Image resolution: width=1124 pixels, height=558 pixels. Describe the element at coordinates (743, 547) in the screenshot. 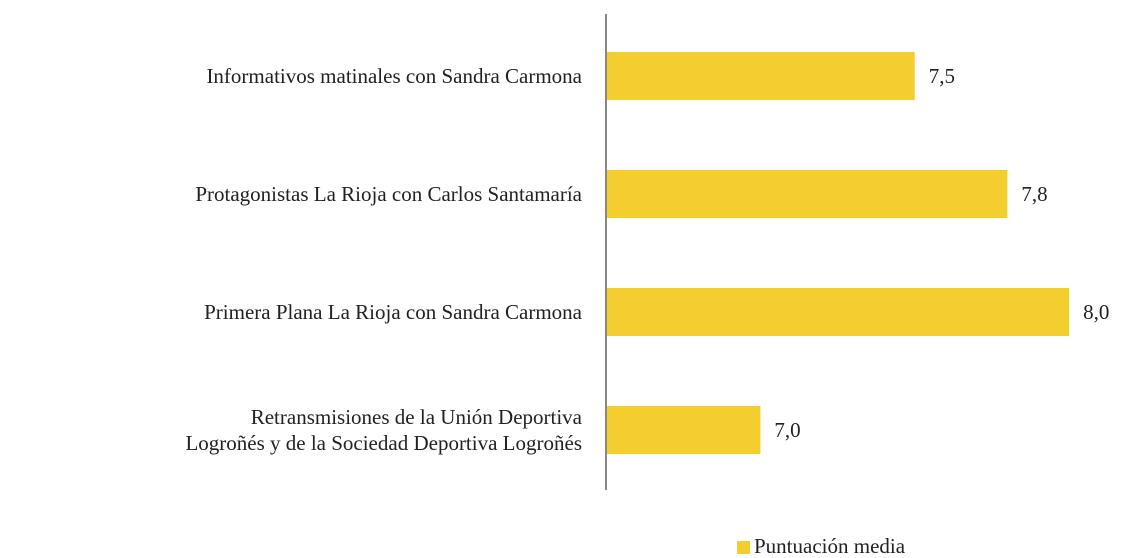

I see `legend-swatch` at that location.